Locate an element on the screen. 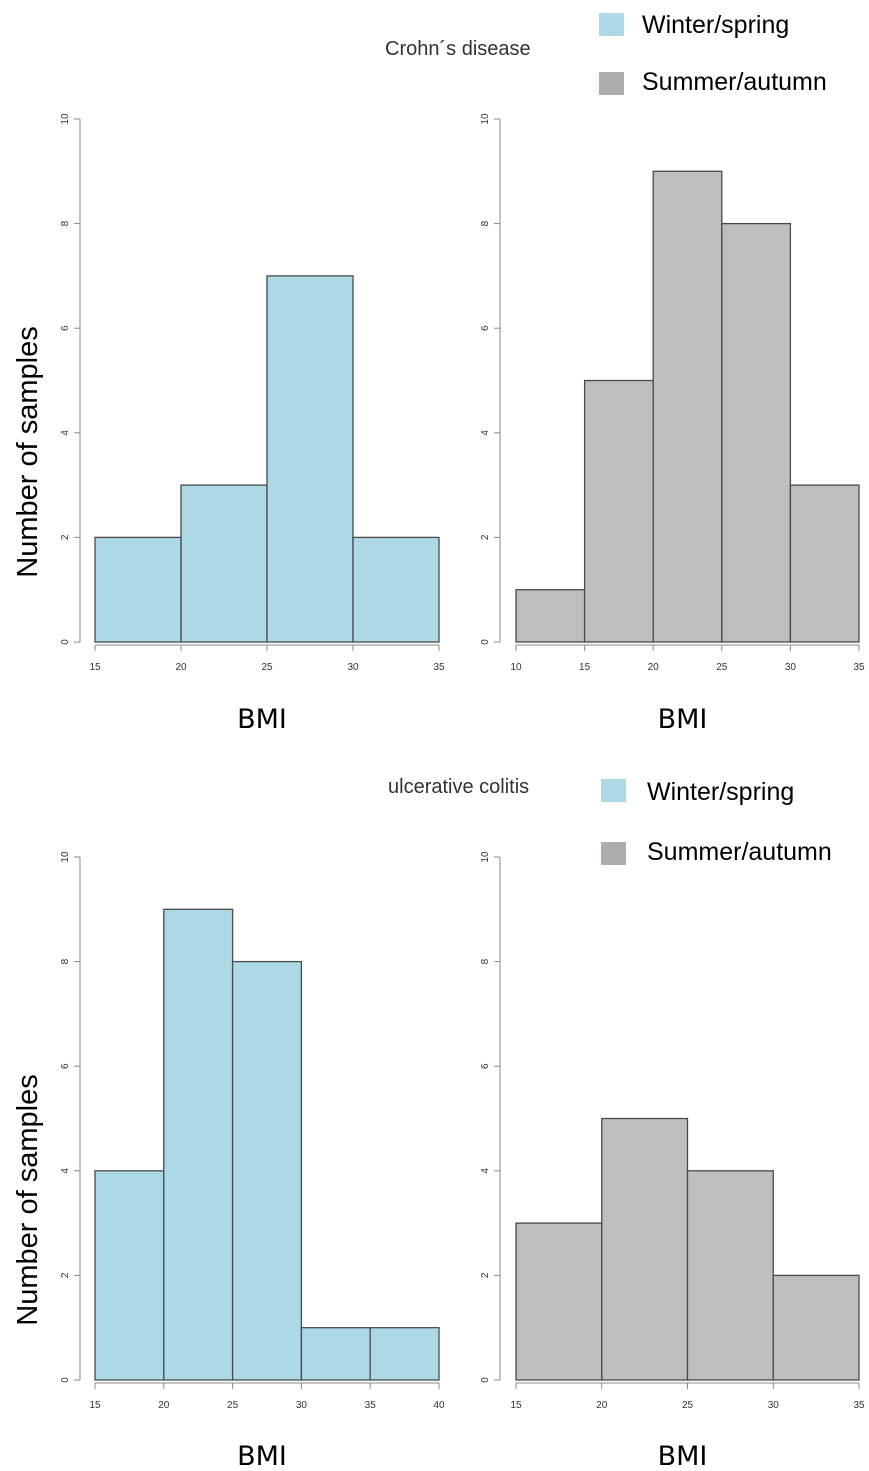 Image resolution: width=869 pixels, height=1471 pixels. x-tick-label: 10 is located at coordinates (516, 667).